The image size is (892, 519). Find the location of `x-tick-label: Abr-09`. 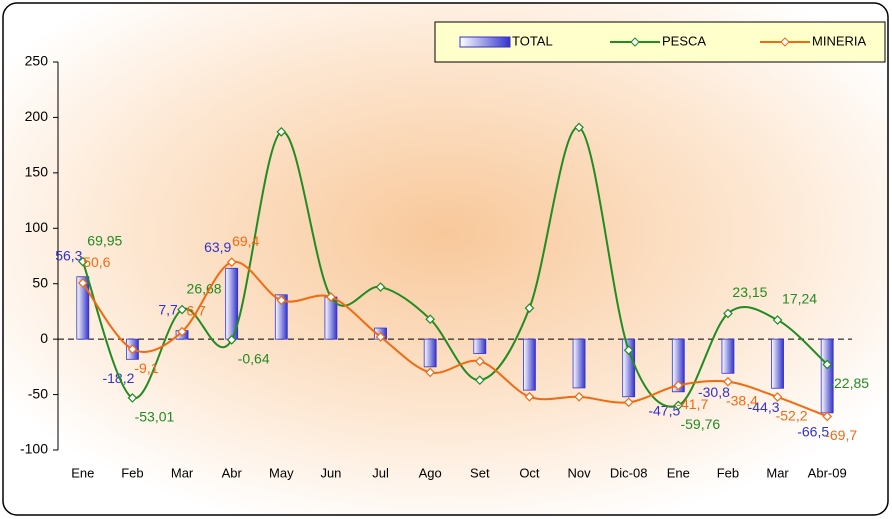

x-tick-label: Abr-09 is located at coordinates (827, 472).